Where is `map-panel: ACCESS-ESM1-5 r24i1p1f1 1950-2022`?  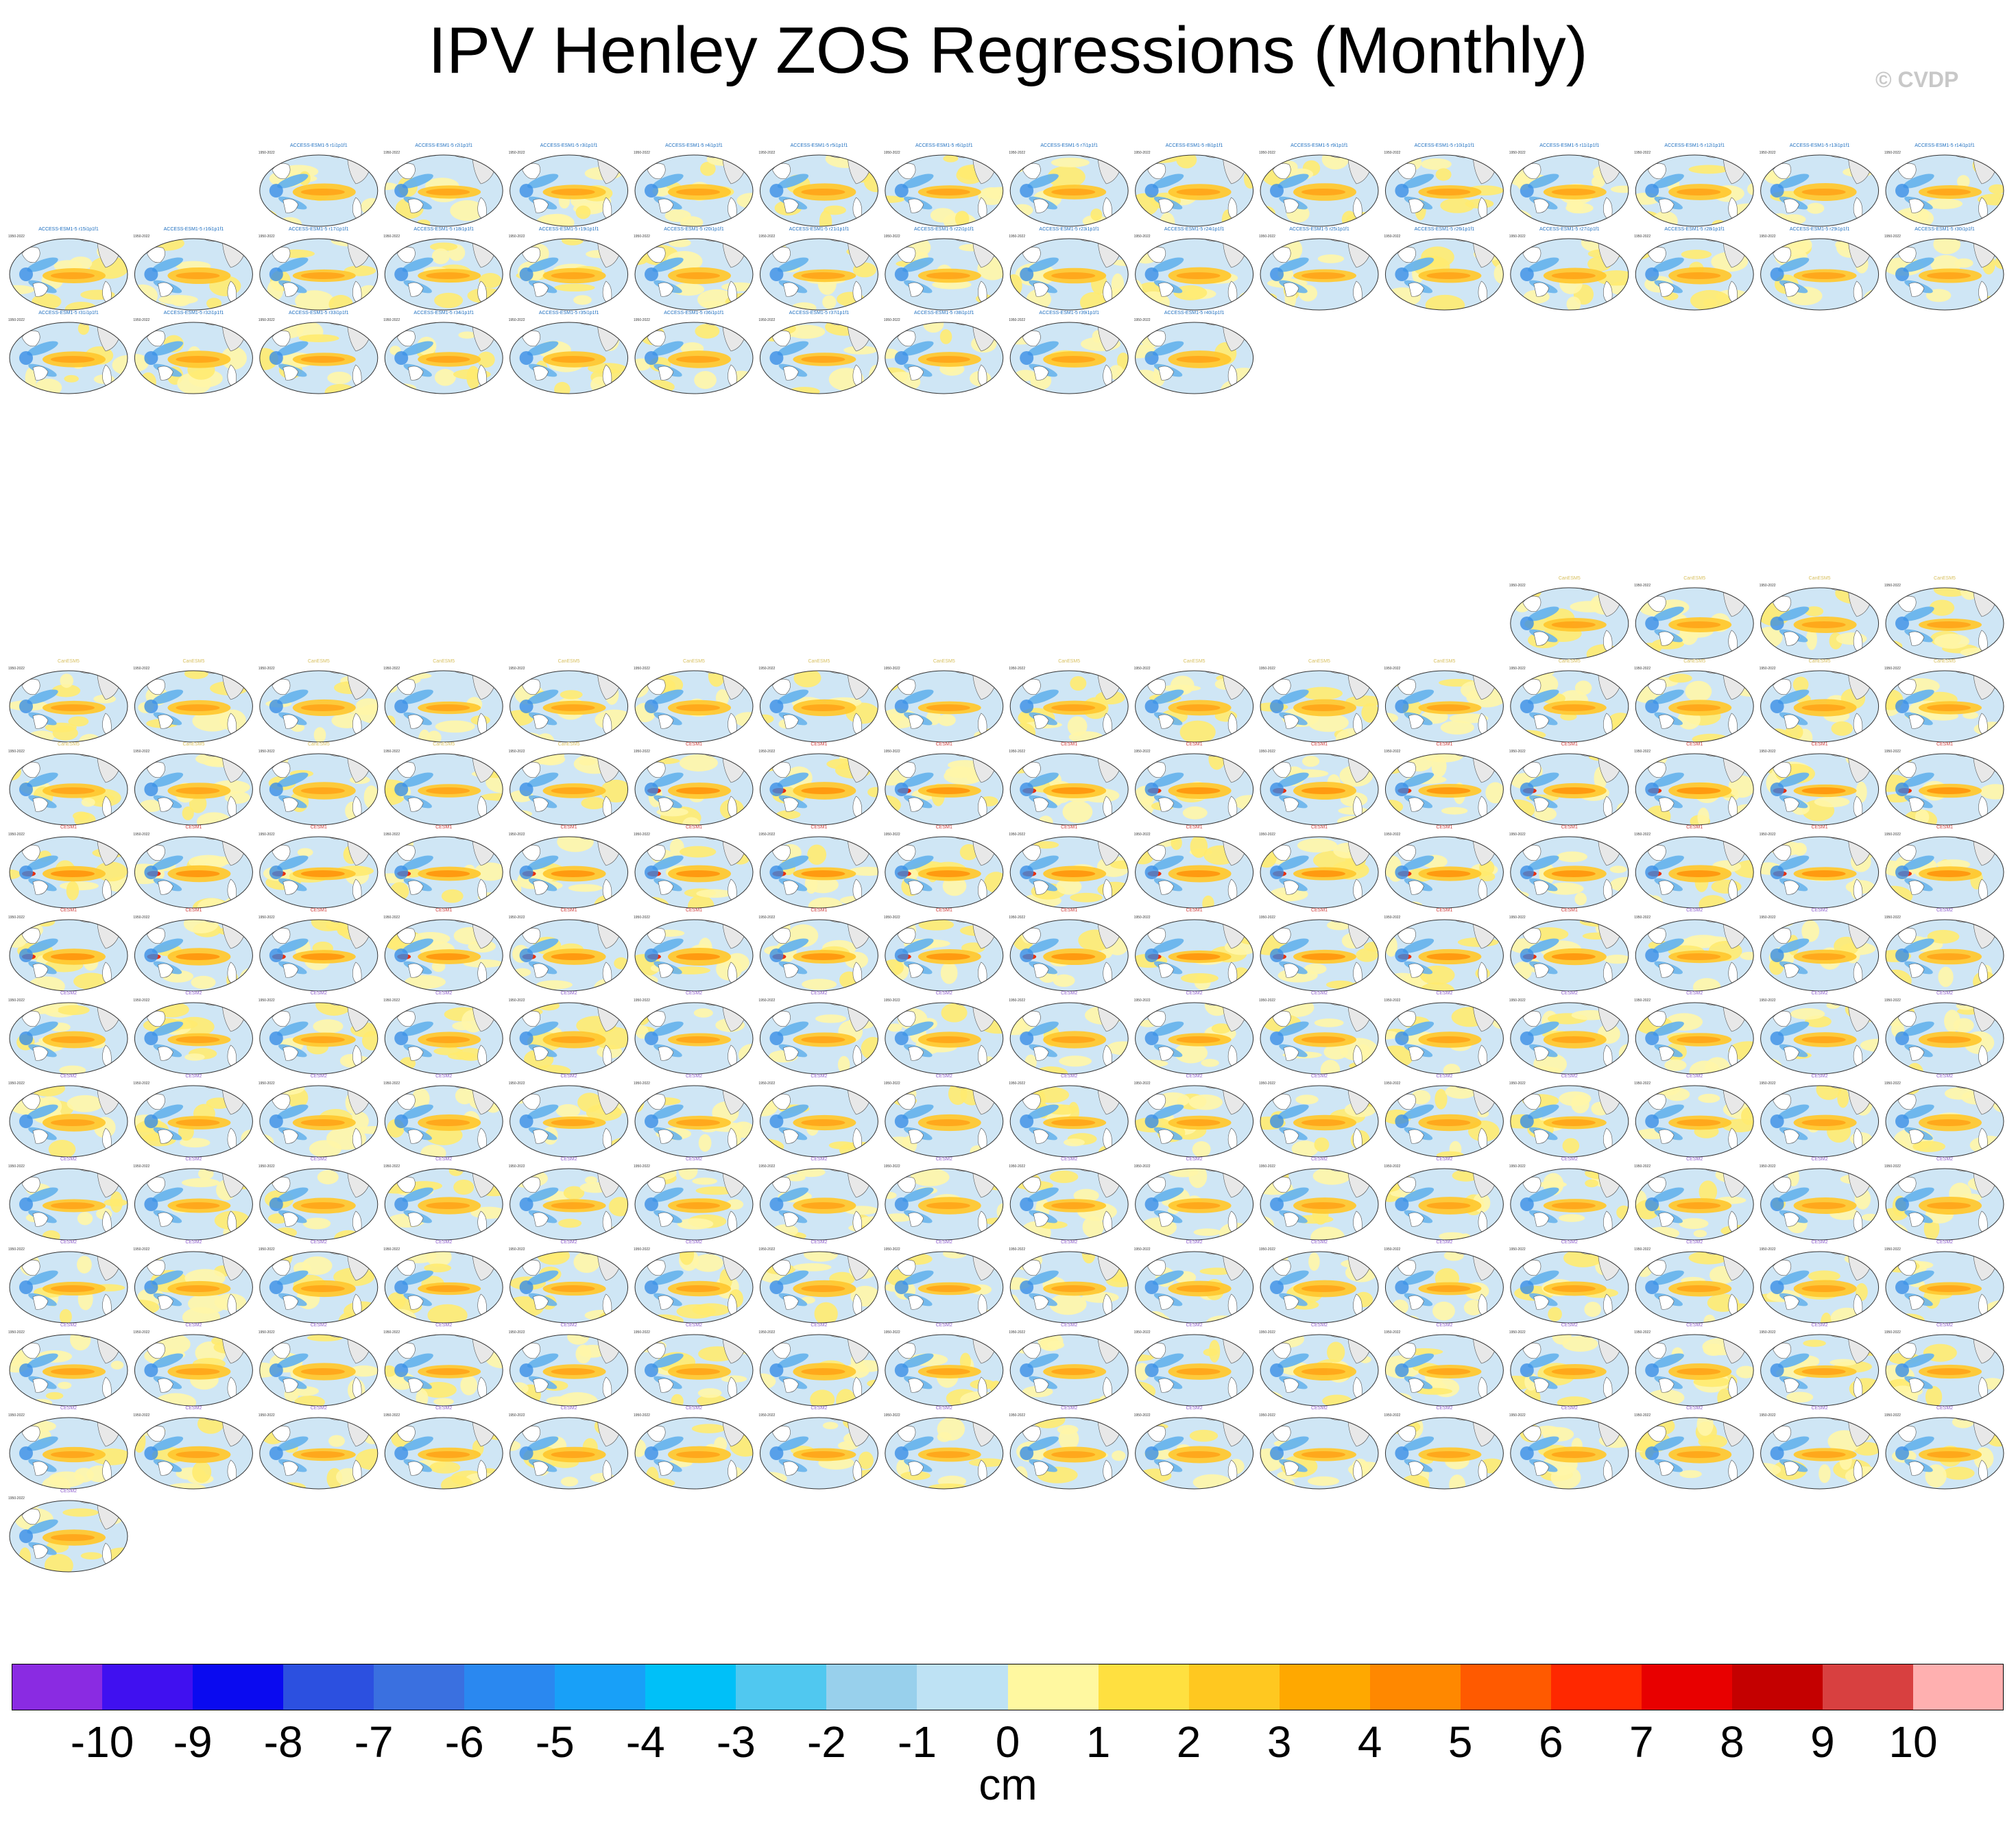 map-panel: ACCESS-ESM1-5 r24i1p1f1 1950-2022 is located at coordinates (1194, 269).